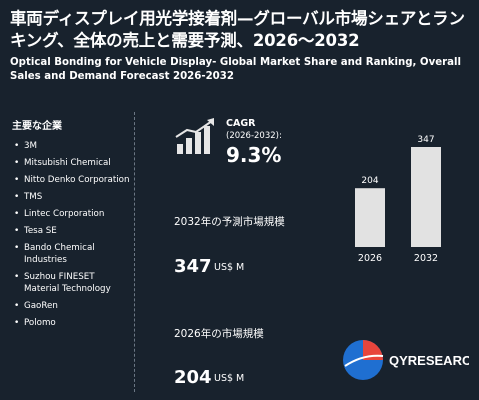  I want to click on cagr-period: (2026-2032):, so click(254, 136).